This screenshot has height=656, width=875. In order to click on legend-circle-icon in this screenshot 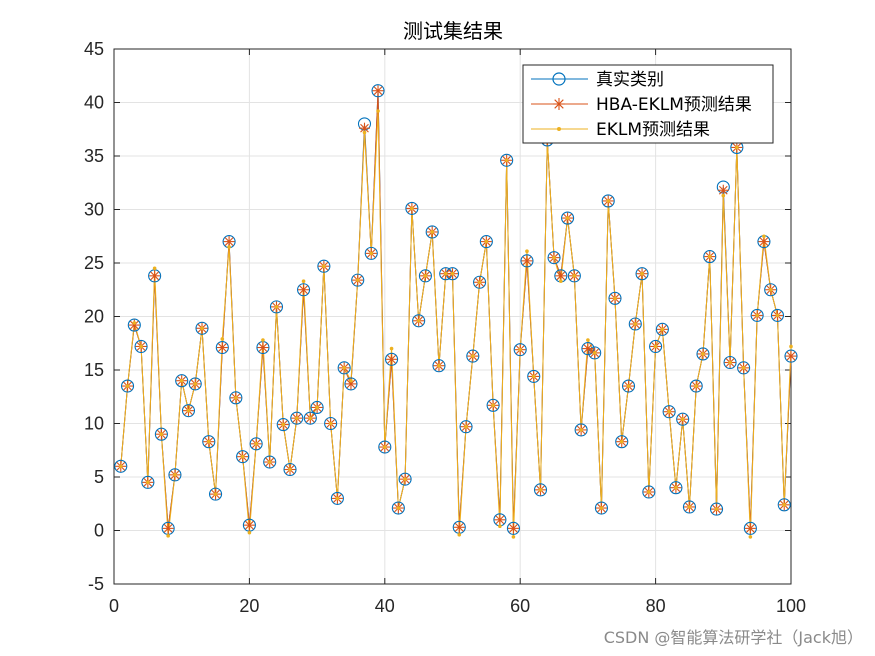, I will do `click(559, 79)`.